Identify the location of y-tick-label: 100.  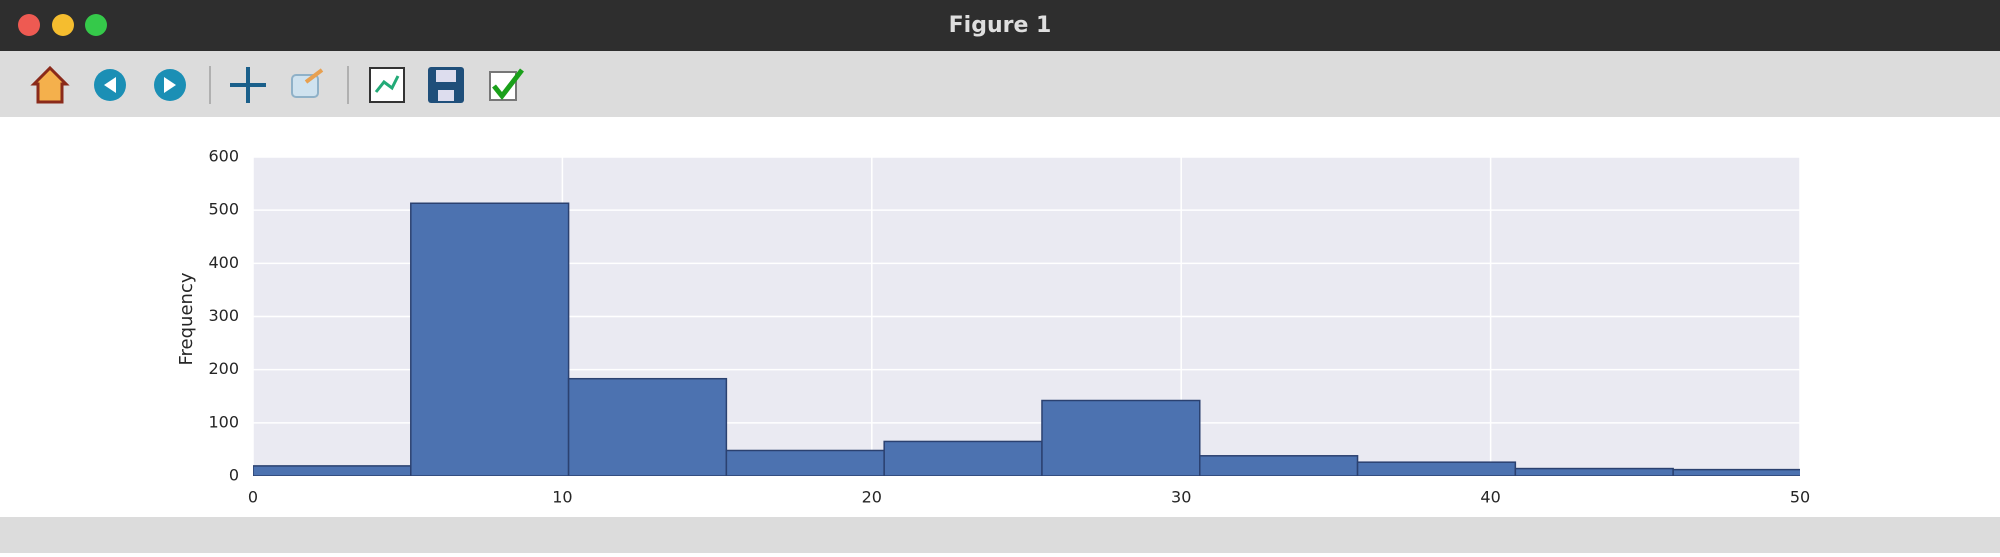
(223, 421).